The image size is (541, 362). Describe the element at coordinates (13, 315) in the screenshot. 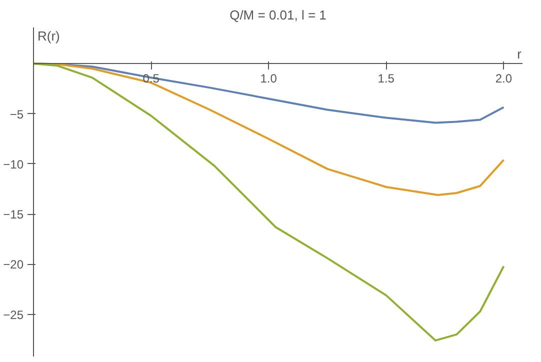

I see `y-tick-label: −25` at that location.